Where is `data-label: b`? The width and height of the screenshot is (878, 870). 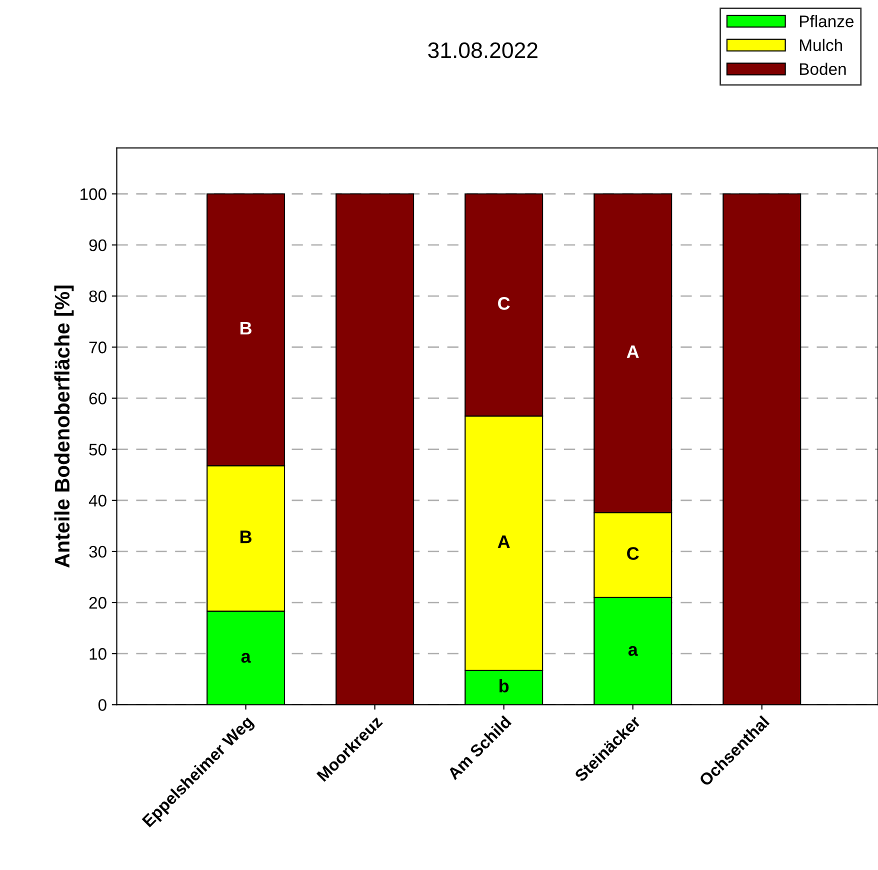
data-label: b is located at coordinates (504, 685).